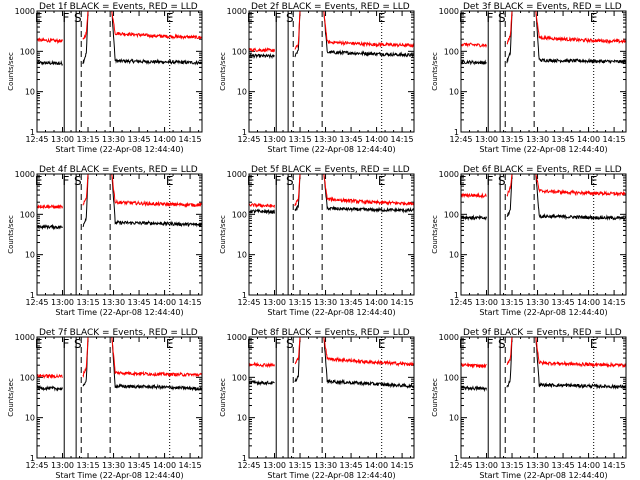 This screenshot has height=480, width=640. What do you see at coordinates (542, 333) in the screenshot?
I see `panel-title: Det 9f BLACK = Events, RED = LLD` at bounding box center [542, 333].